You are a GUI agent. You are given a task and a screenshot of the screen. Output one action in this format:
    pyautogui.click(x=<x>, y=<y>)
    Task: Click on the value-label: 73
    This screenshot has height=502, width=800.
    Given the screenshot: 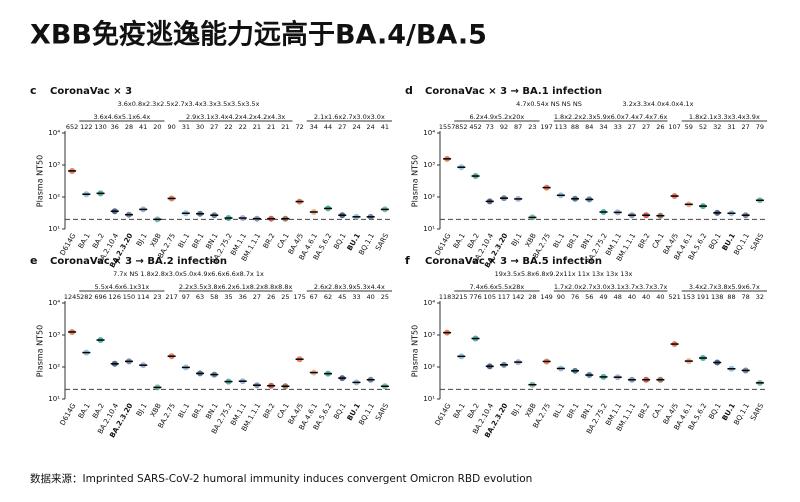 What is the action you would take?
    pyautogui.click(x=490, y=127)
    